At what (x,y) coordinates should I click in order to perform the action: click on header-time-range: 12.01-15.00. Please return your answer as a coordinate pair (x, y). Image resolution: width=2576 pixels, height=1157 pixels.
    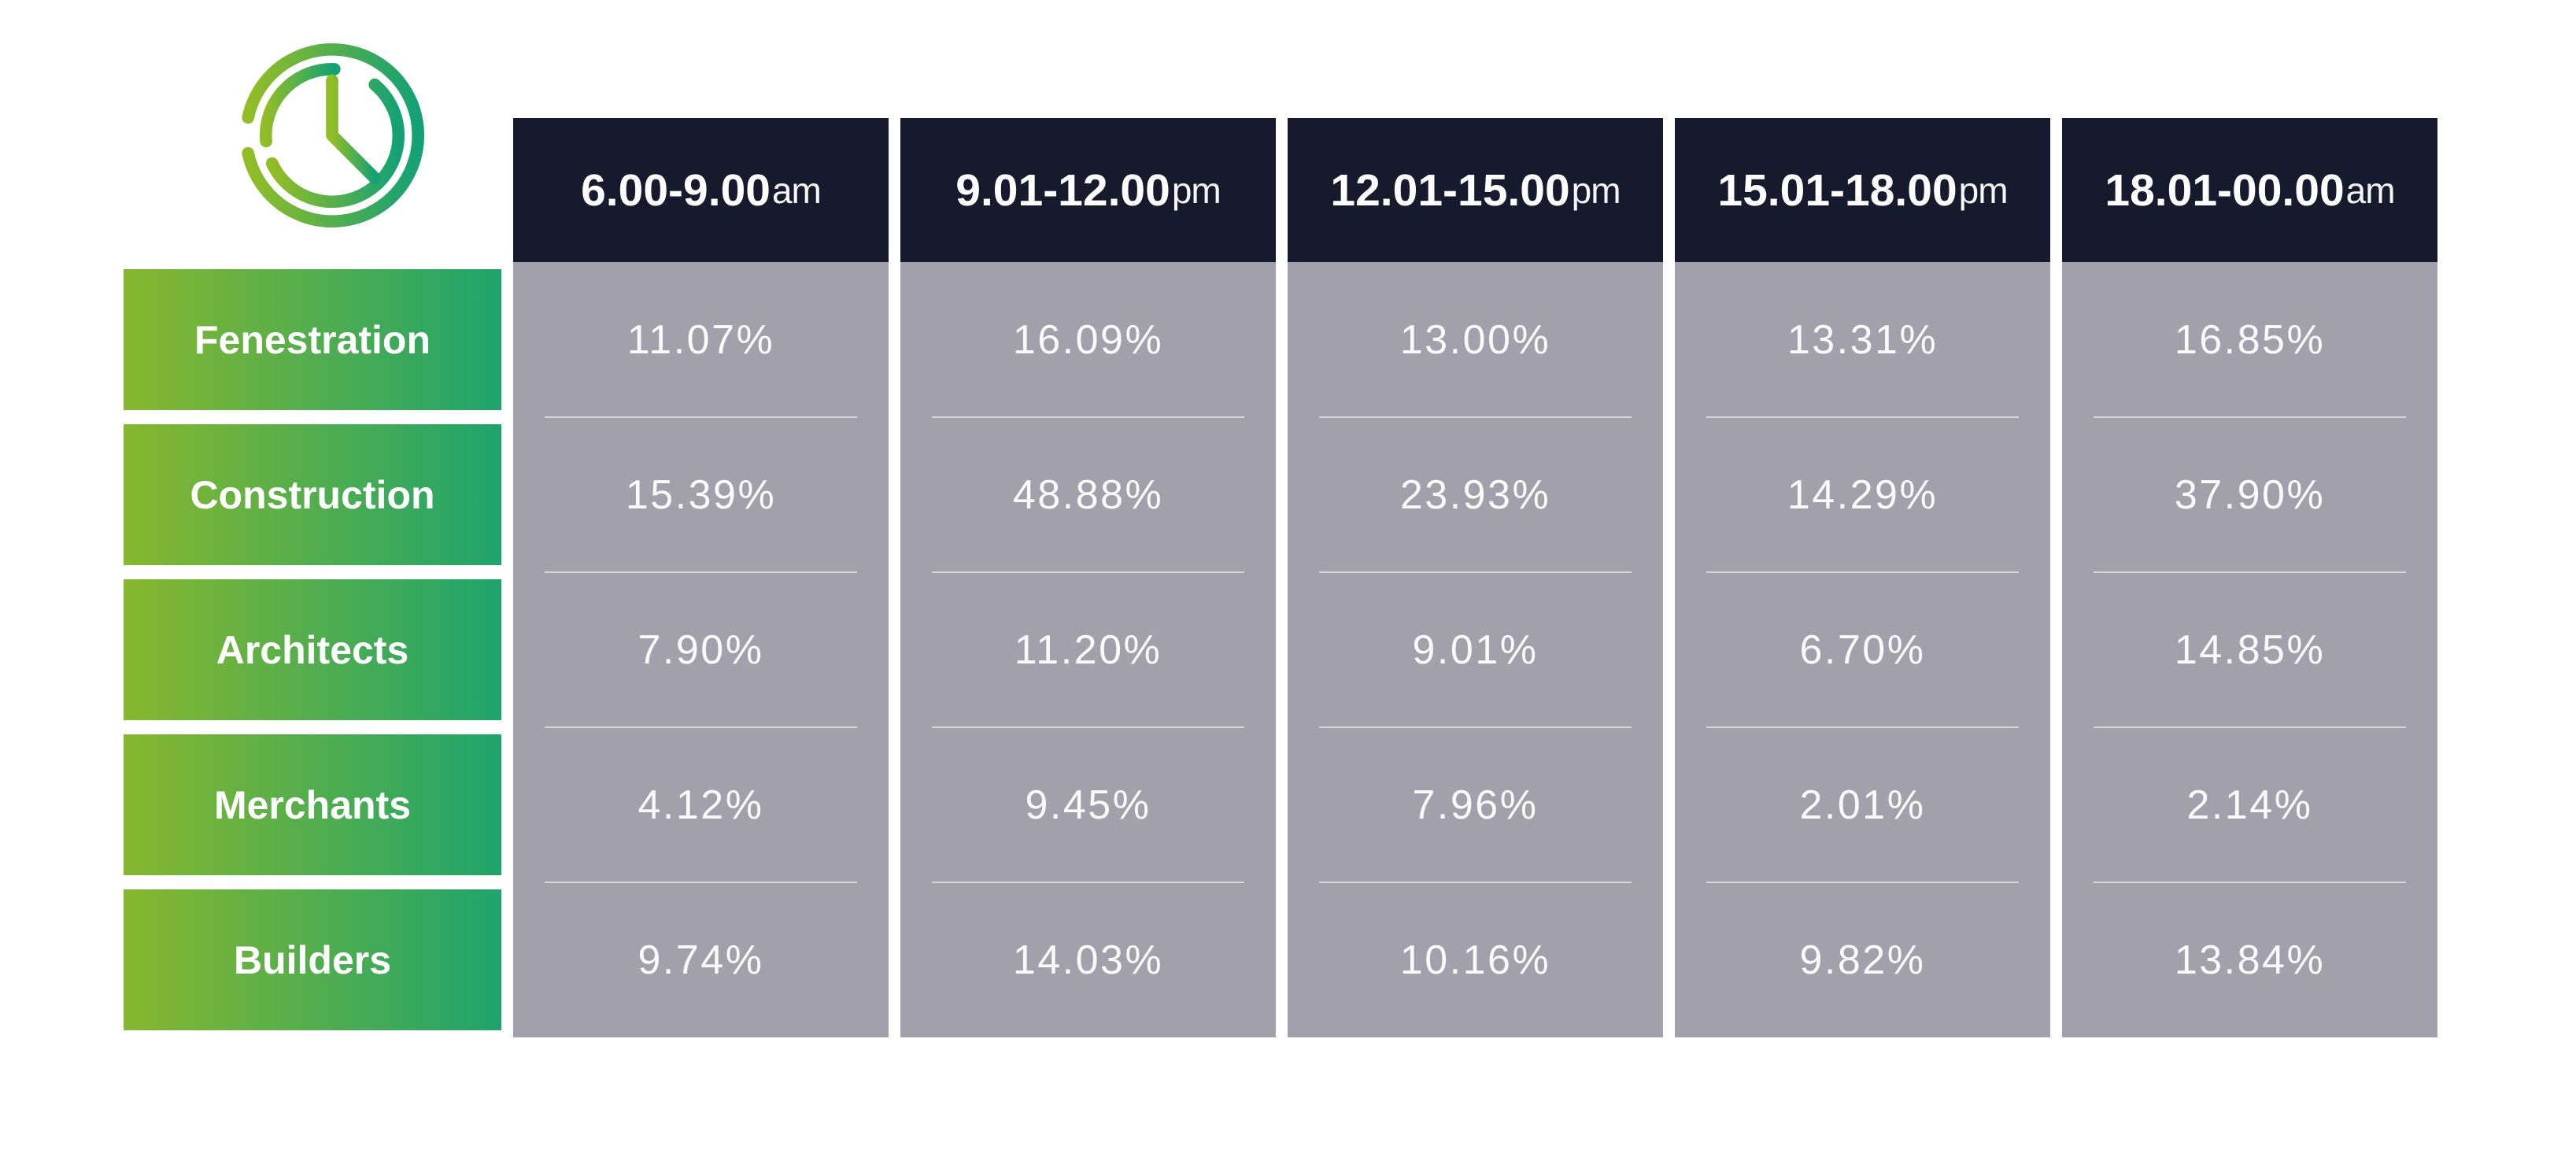
    Looking at the image, I should click on (1450, 190).